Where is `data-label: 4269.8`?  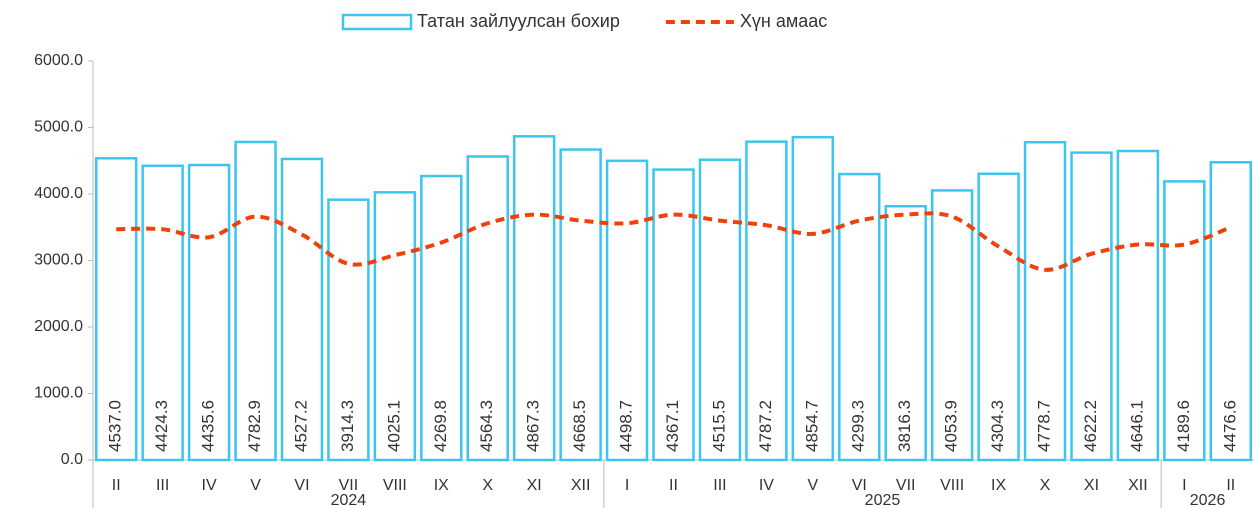
data-label: 4269.8 is located at coordinates (440, 426).